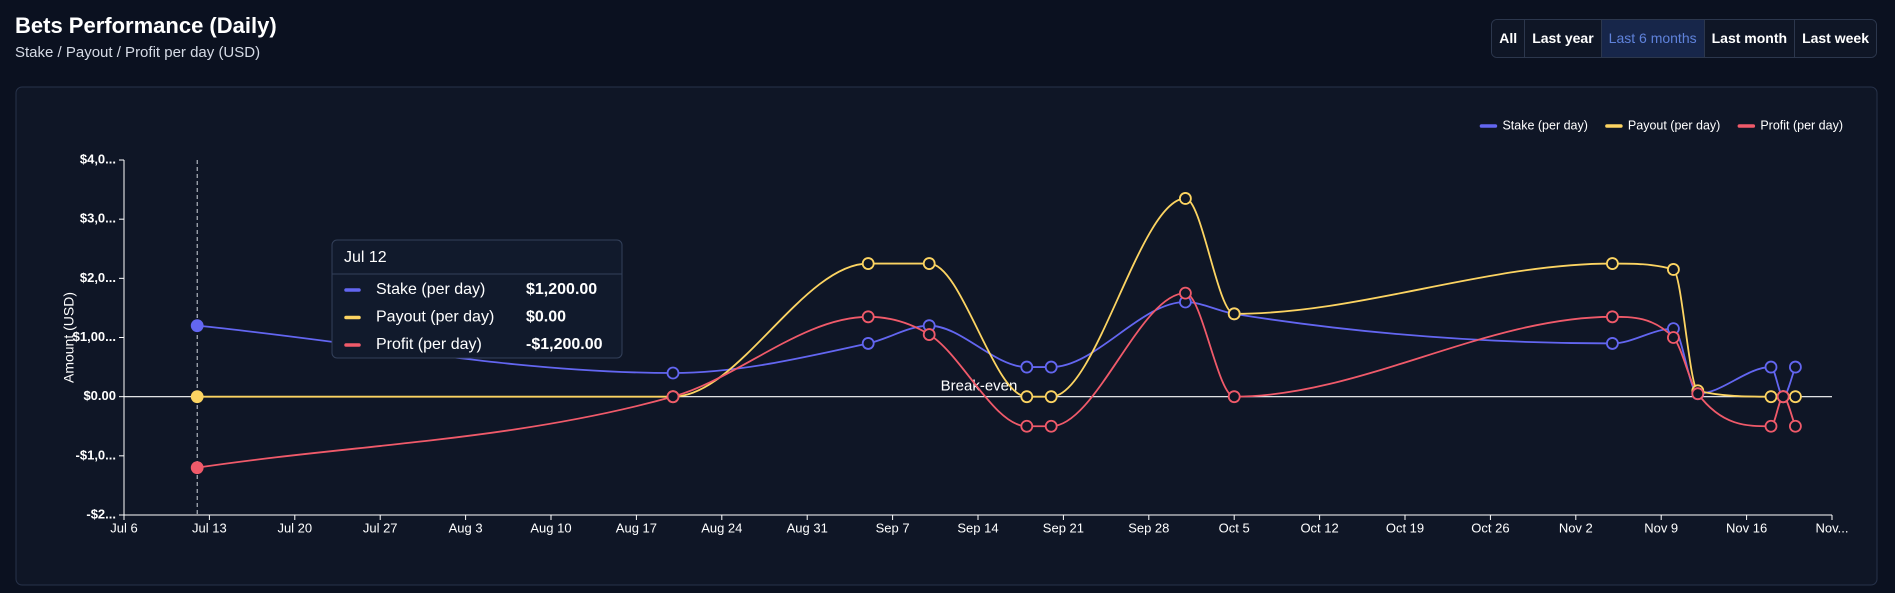 Image resolution: width=1895 pixels, height=593 pixels. I want to click on x-tick-label: Nov 9, so click(1661, 527).